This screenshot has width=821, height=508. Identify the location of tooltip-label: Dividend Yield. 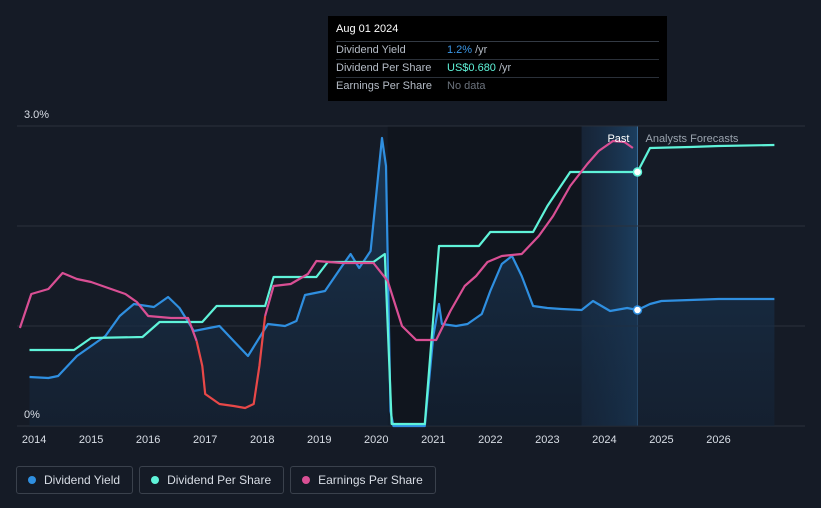
(371, 50).